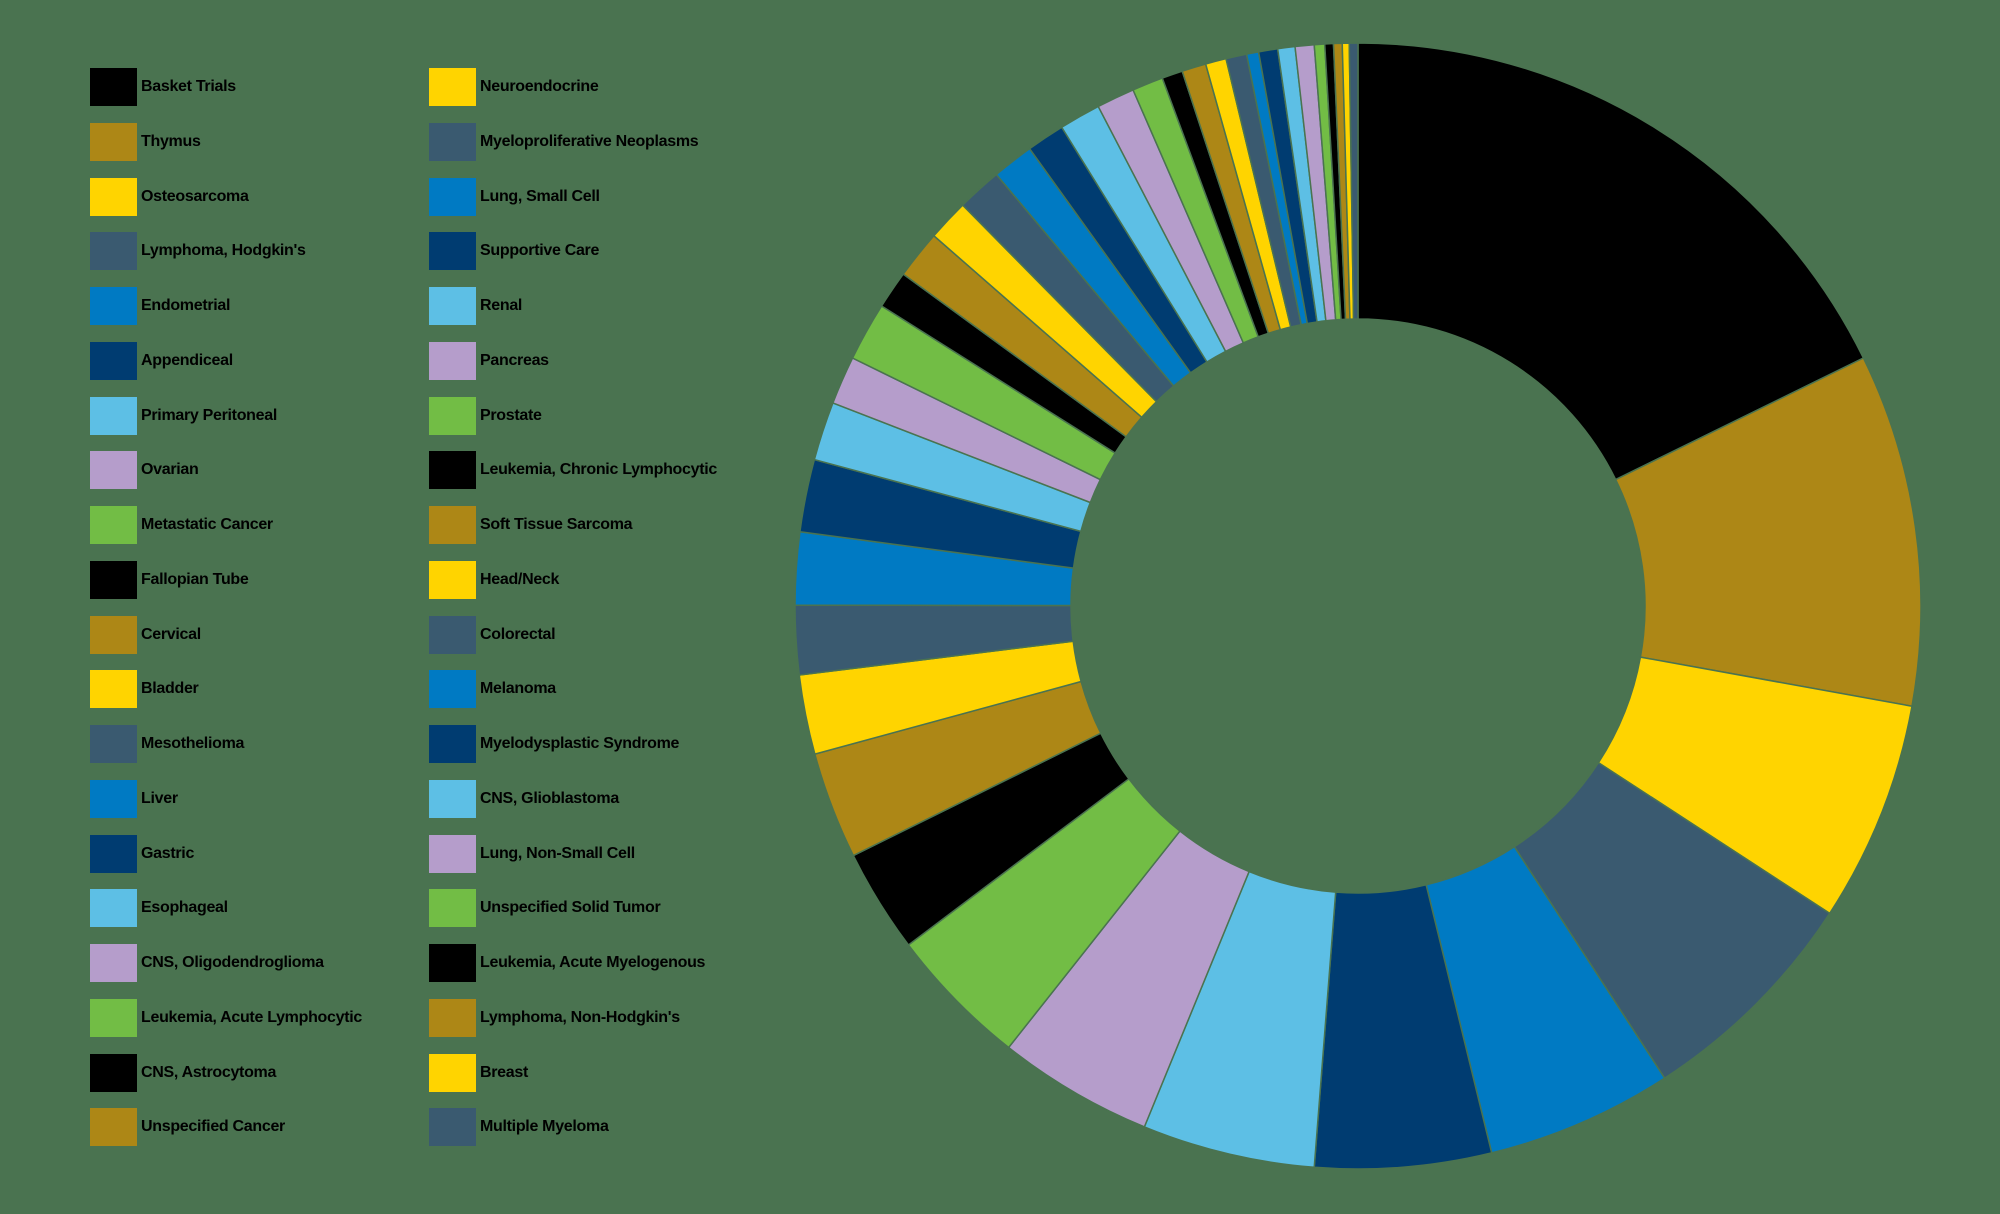 Image resolution: width=2000 pixels, height=1214 pixels. Describe the element at coordinates (209, 415) in the screenshot. I see `legend-label: Primary Peritoneal` at that location.